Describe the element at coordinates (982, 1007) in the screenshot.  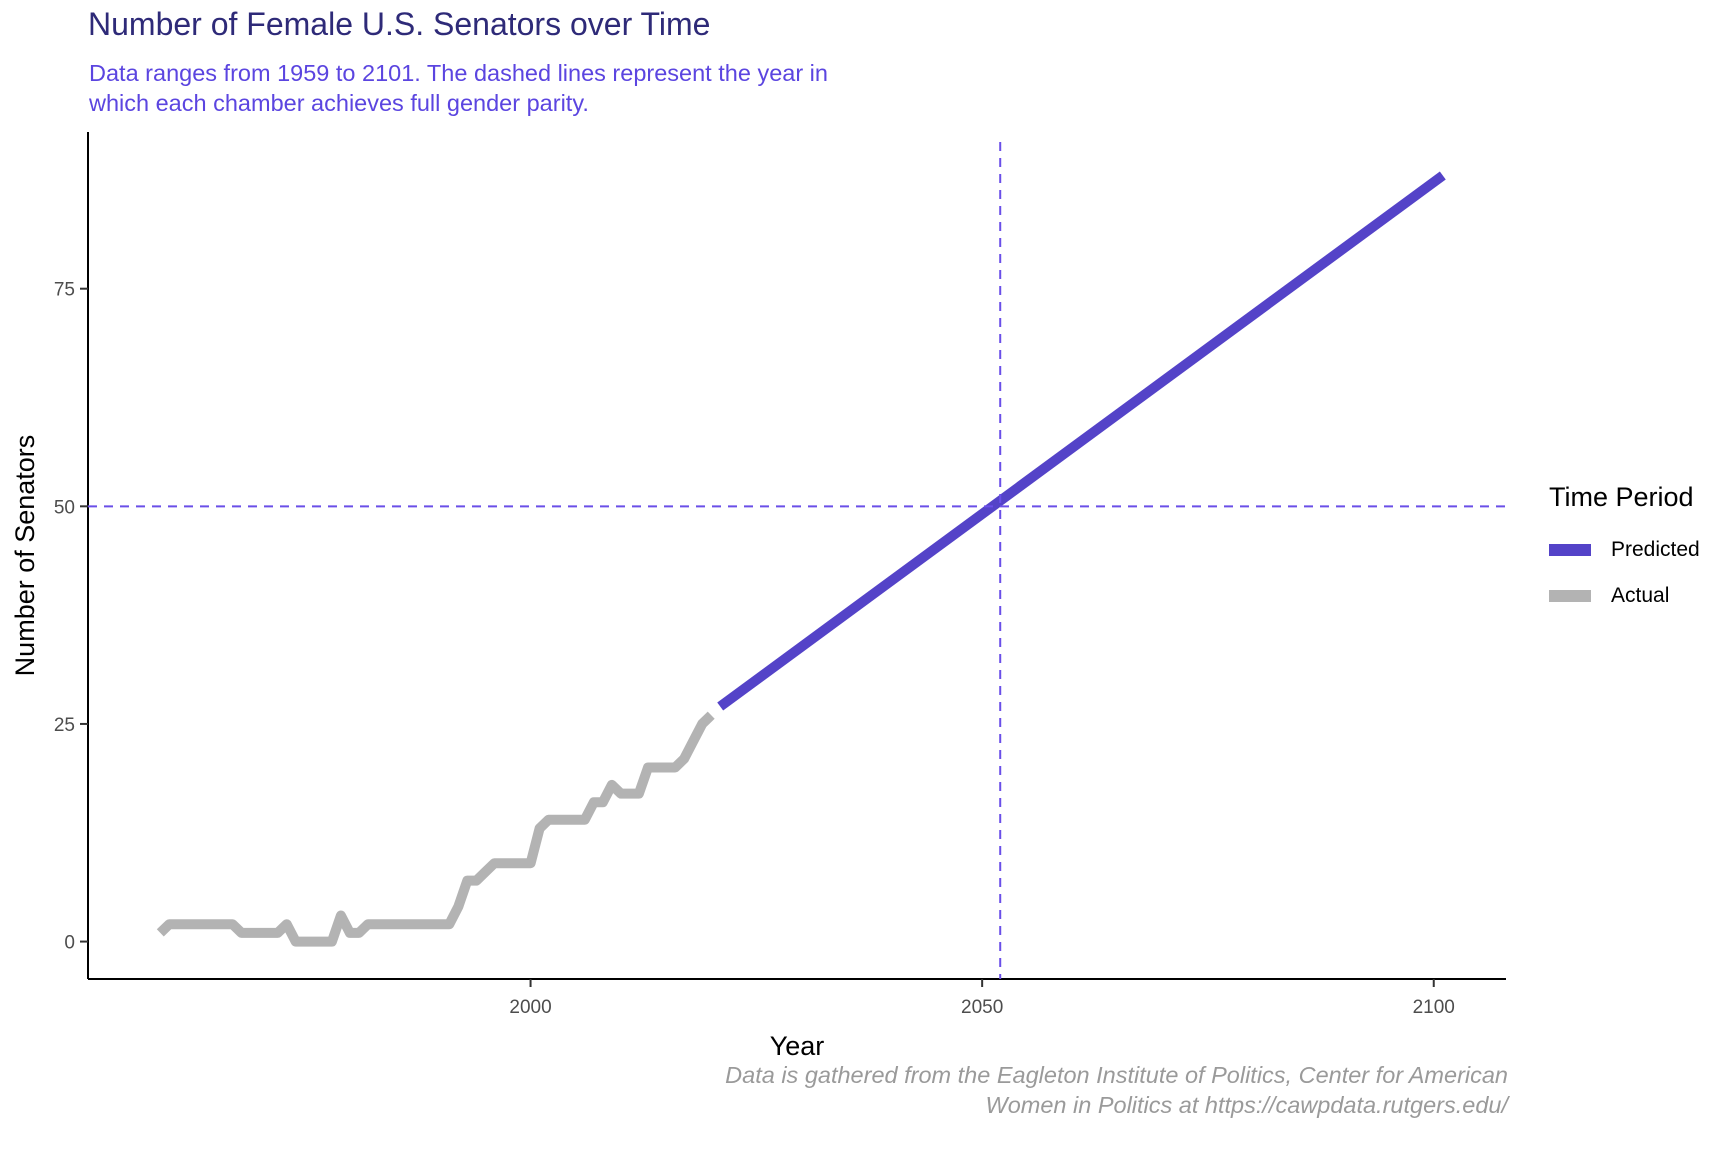
I see `x-tick-label: 2050` at that location.